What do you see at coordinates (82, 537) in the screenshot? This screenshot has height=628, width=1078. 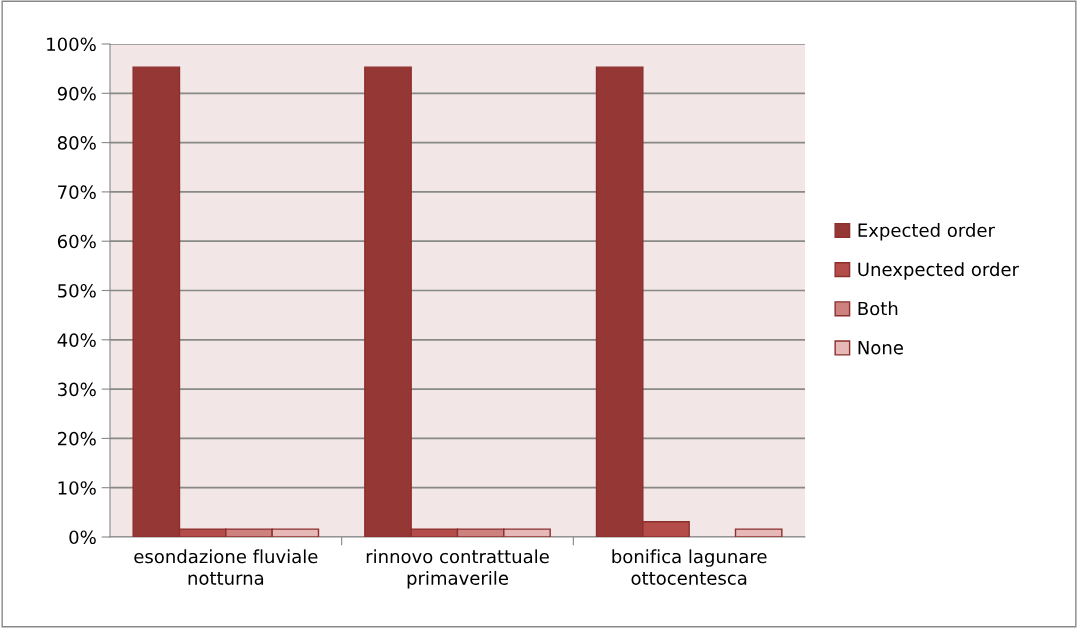 I see `y-tick-label: 0%` at bounding box center [82, 537].